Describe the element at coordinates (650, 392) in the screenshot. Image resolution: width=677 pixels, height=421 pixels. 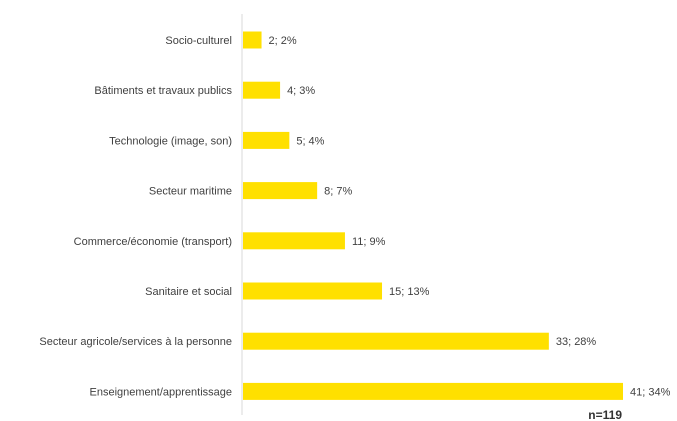
I see `data-label: 41; 34%` at that location.